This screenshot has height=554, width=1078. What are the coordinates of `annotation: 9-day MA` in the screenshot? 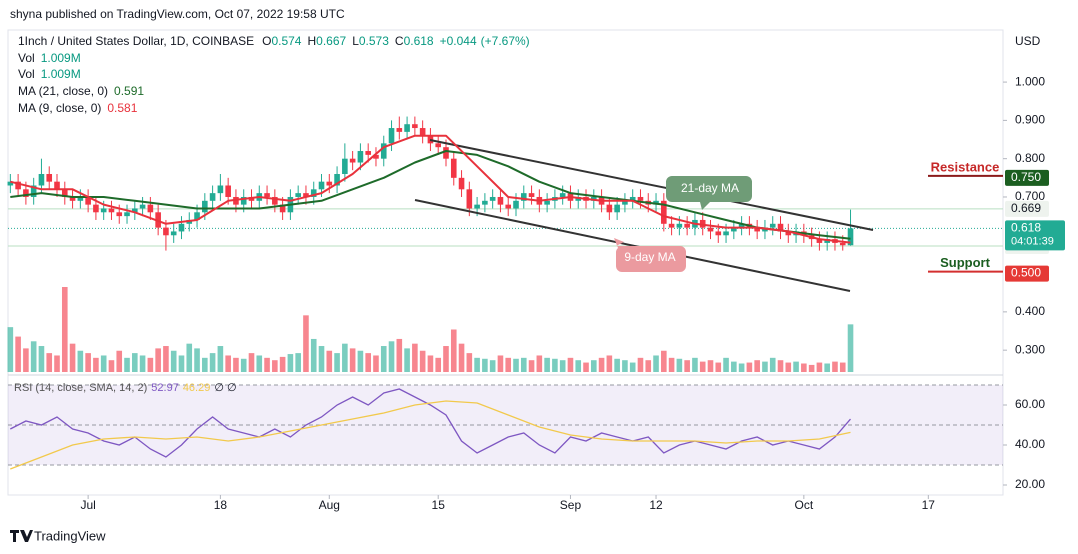 It's located at (649, 257).